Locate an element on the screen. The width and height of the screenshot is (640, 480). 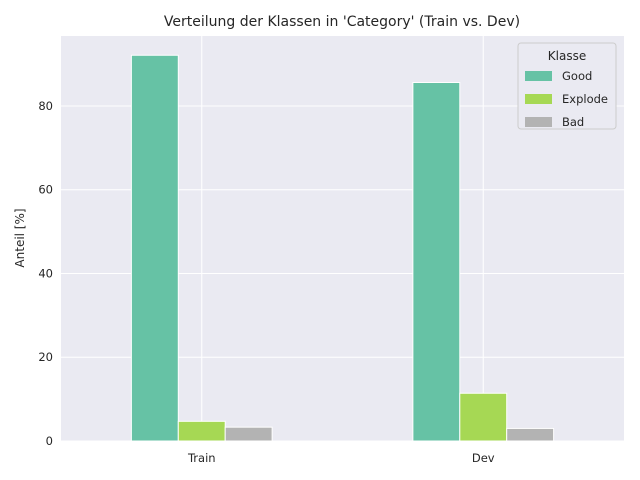
y-tick-label: 20 is located at coordinates (45, 357).